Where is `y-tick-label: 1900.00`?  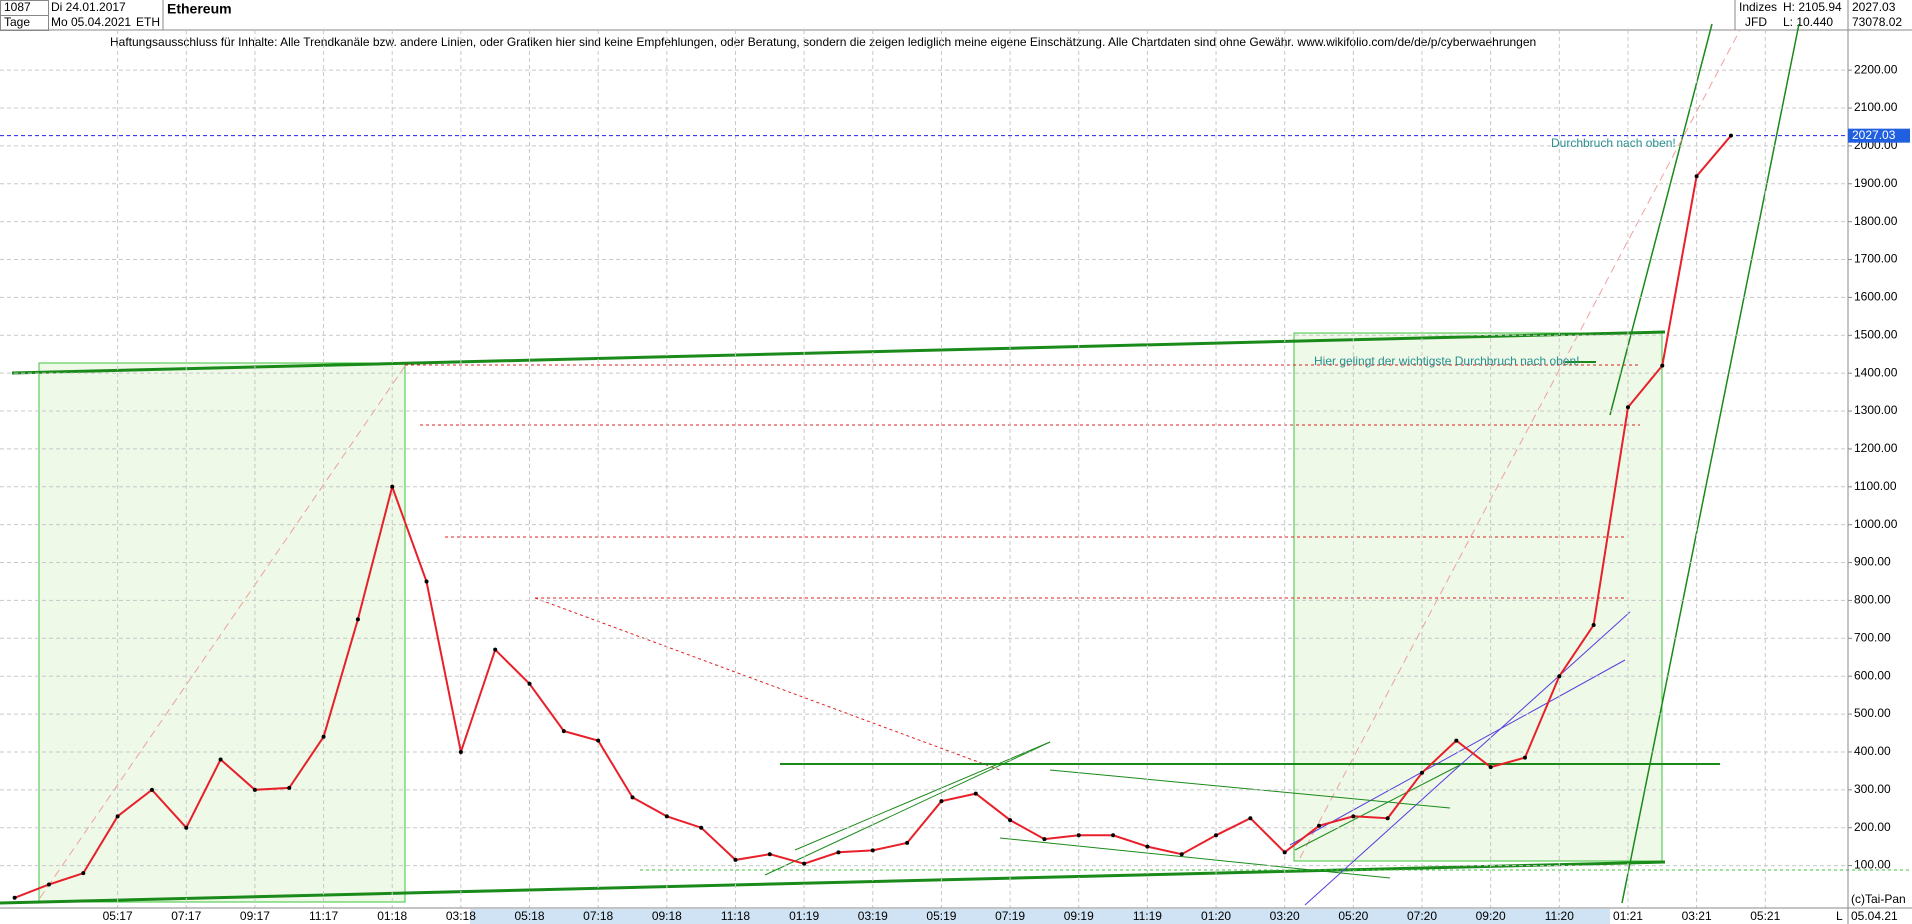 y-tick-label: 1900.00 is located at coordinates (1876, 183).